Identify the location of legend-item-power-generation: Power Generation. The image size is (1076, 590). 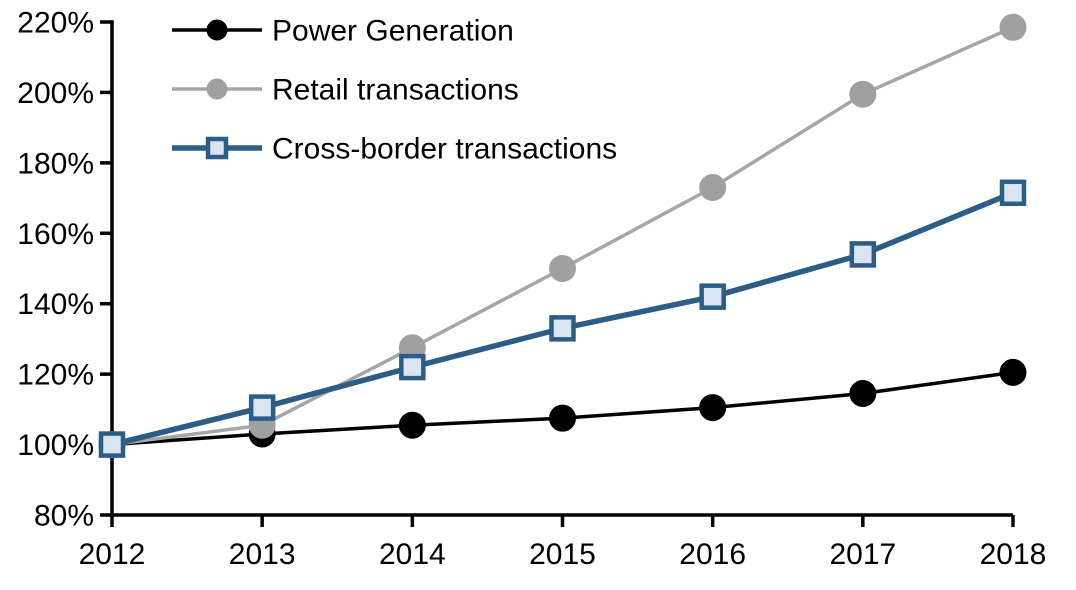
(343, 31).